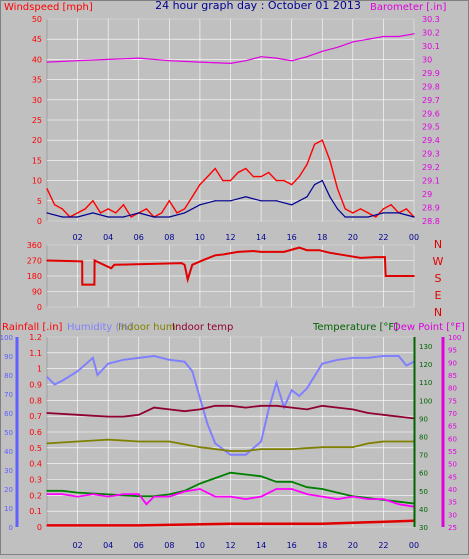 The height and width of the screenshot is (559, 469). What do you see at coordinates (438, 295) in the screenshot?
I see `compass-label: E` at bounding box center [438, 295].